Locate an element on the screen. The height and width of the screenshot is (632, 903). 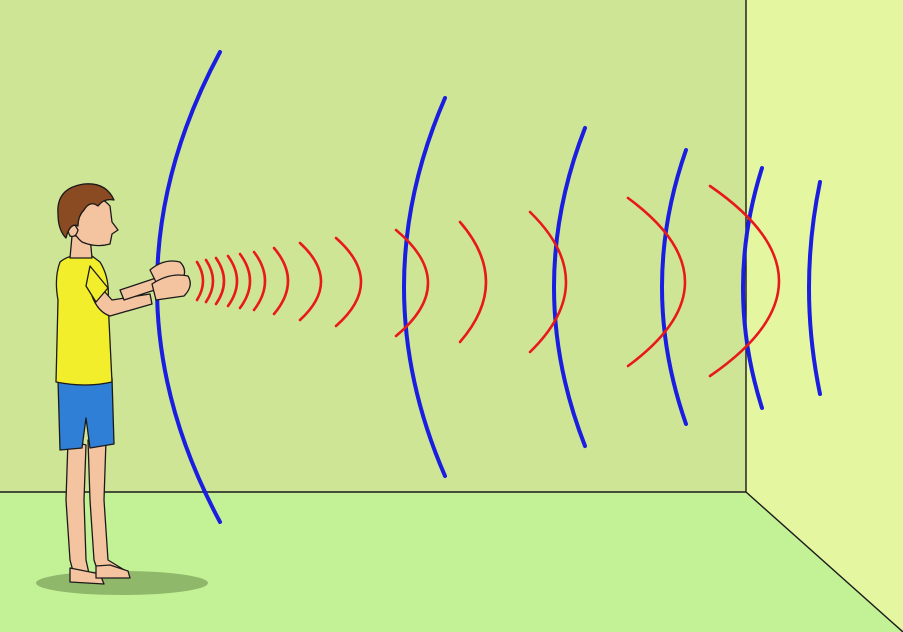
left-foot is located at coordinates (87, 576).